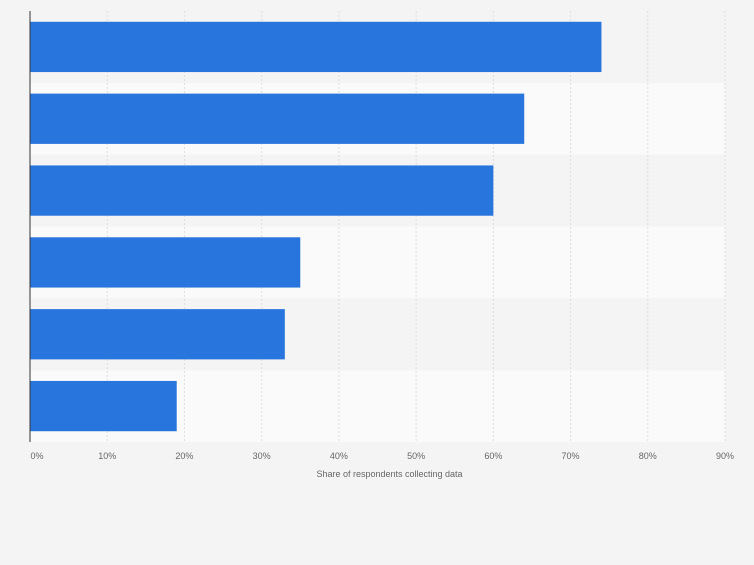  What do you see at coordinates (416, 456) in the screenshot?
I see `x-tick-label: 50%` at bounding box center [416, 456].